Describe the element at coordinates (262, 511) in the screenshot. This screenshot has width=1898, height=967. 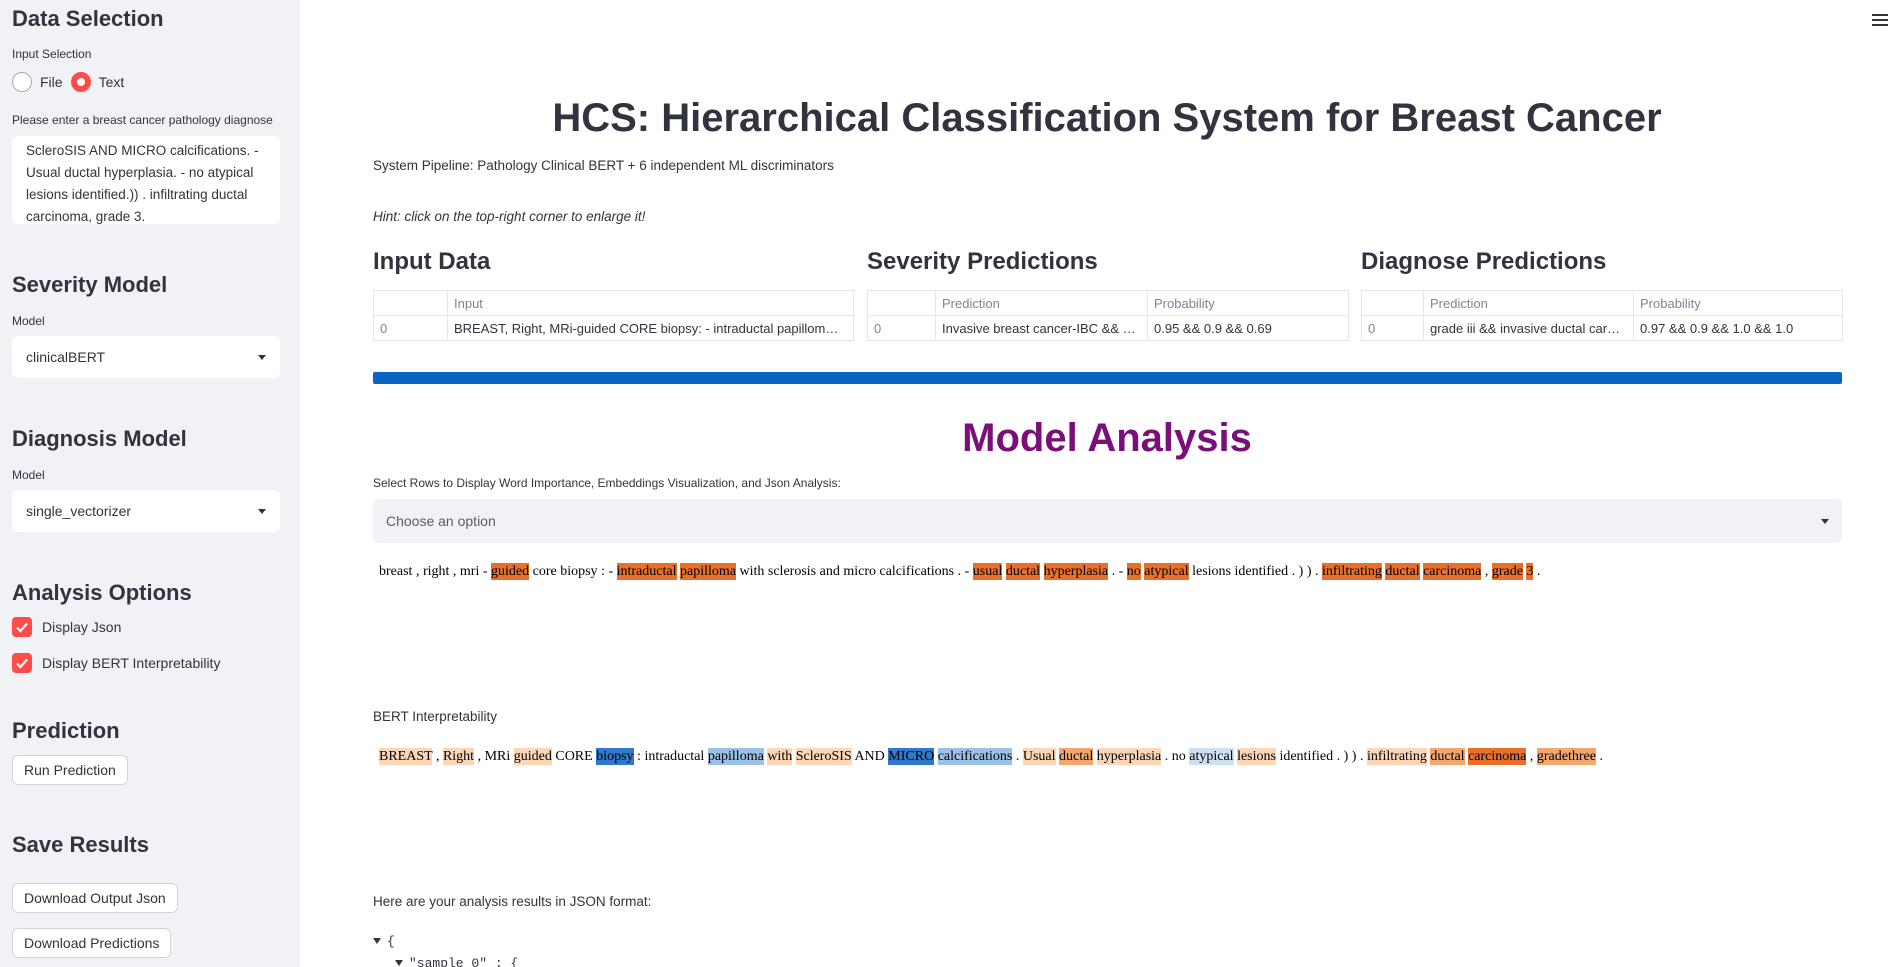
I see `chevron-down-icon` at that location.